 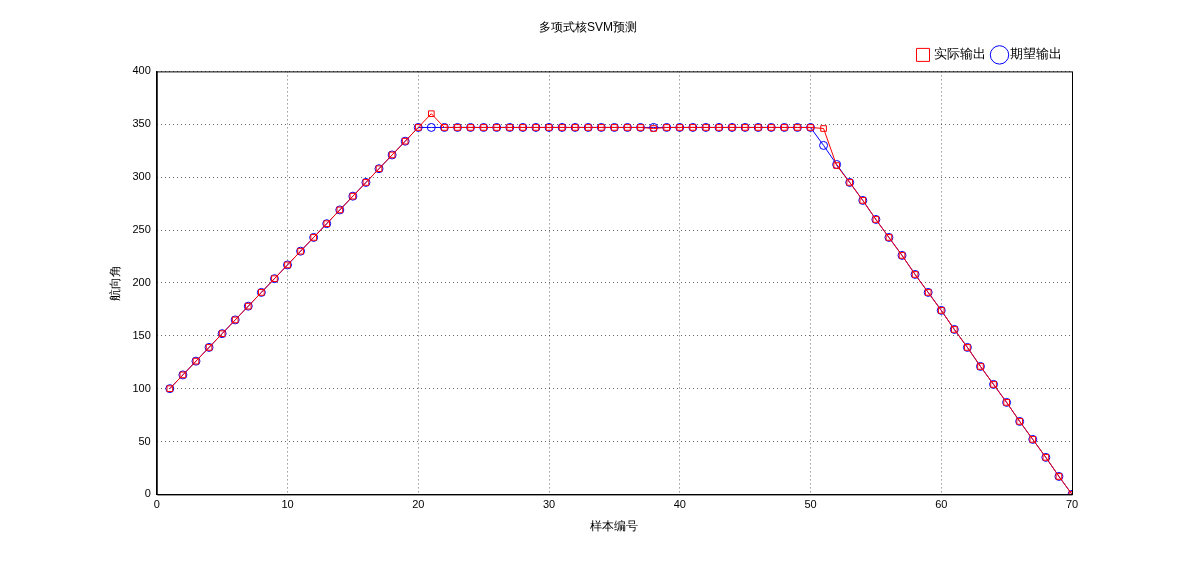 What do you see at coordinates (549, 504) in the screenshot?
I see `x-tick-label: 30` at bounding box center [549, 504].